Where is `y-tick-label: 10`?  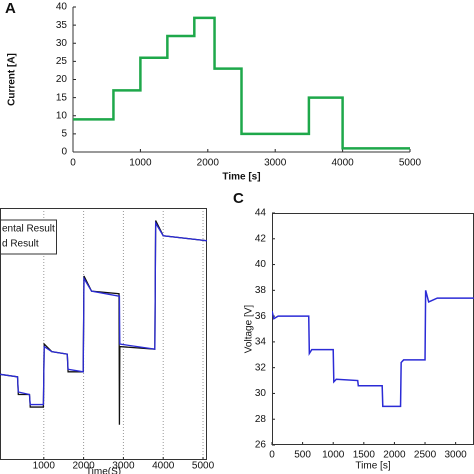
y-tick-label: 10 is located at coordinates (62, 115).